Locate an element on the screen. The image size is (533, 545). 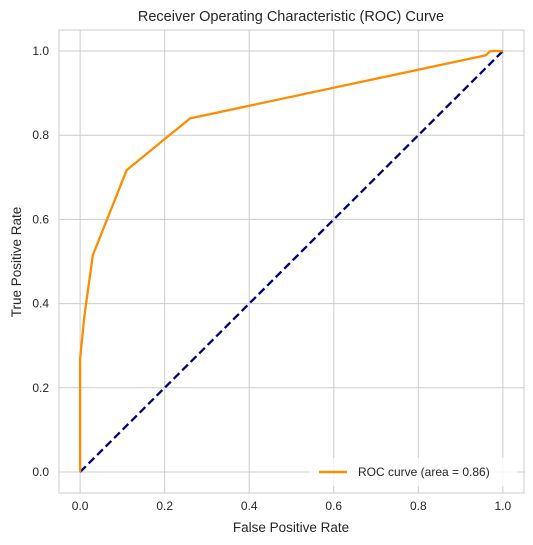
legend-label-roc: ROC curve (area = 0.86) is located at coordinates (424, 472).